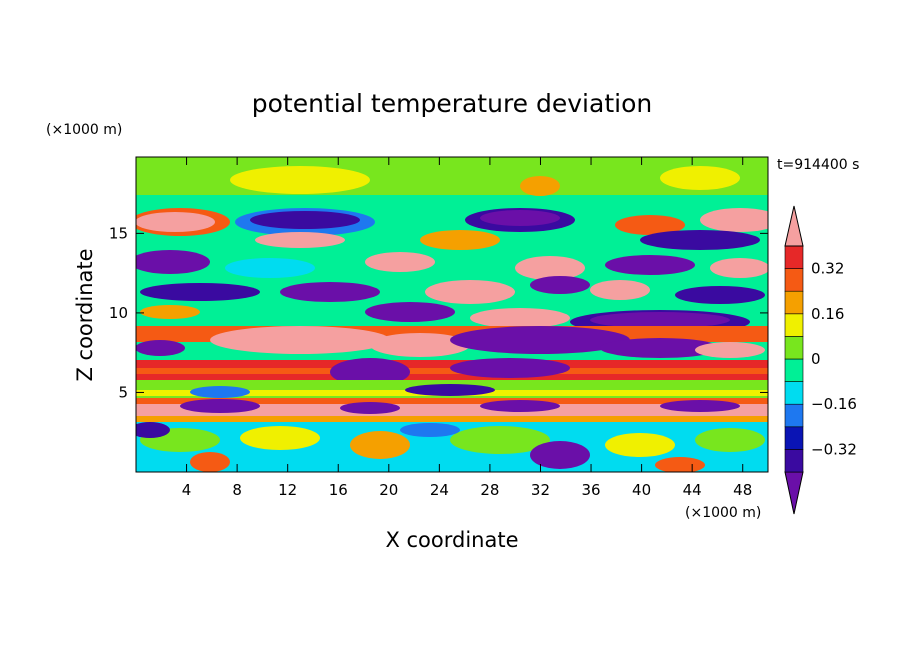 The image size is (904, 654). I want to click on x-tick-label: 48, so click(742, 490).